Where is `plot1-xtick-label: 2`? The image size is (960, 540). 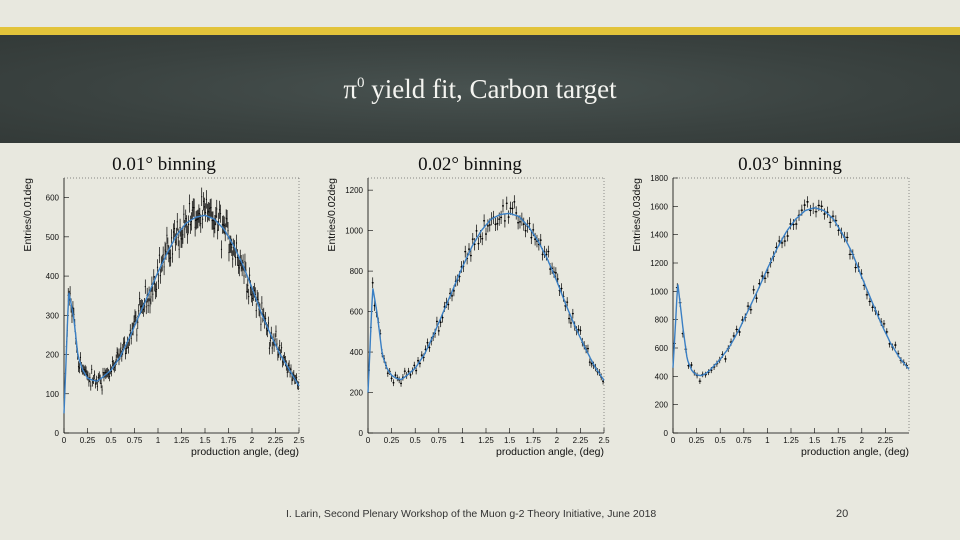
plot1-xtick-label: 2 is located at coordinates (252, 440).